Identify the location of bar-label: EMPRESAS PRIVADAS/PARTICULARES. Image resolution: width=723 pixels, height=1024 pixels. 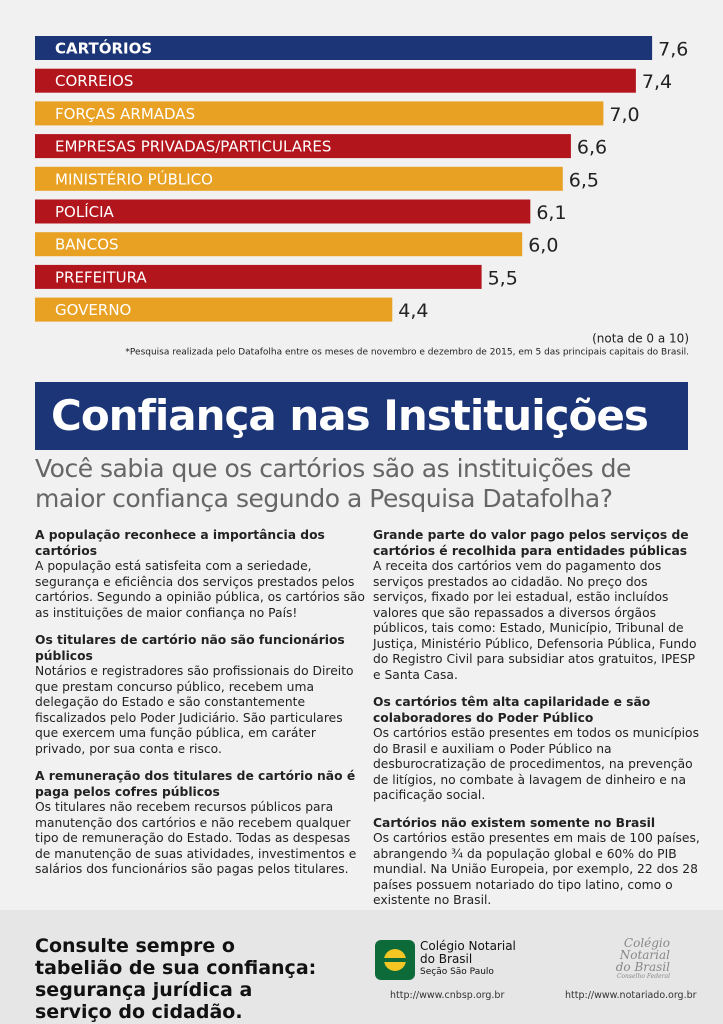
(193, 147).